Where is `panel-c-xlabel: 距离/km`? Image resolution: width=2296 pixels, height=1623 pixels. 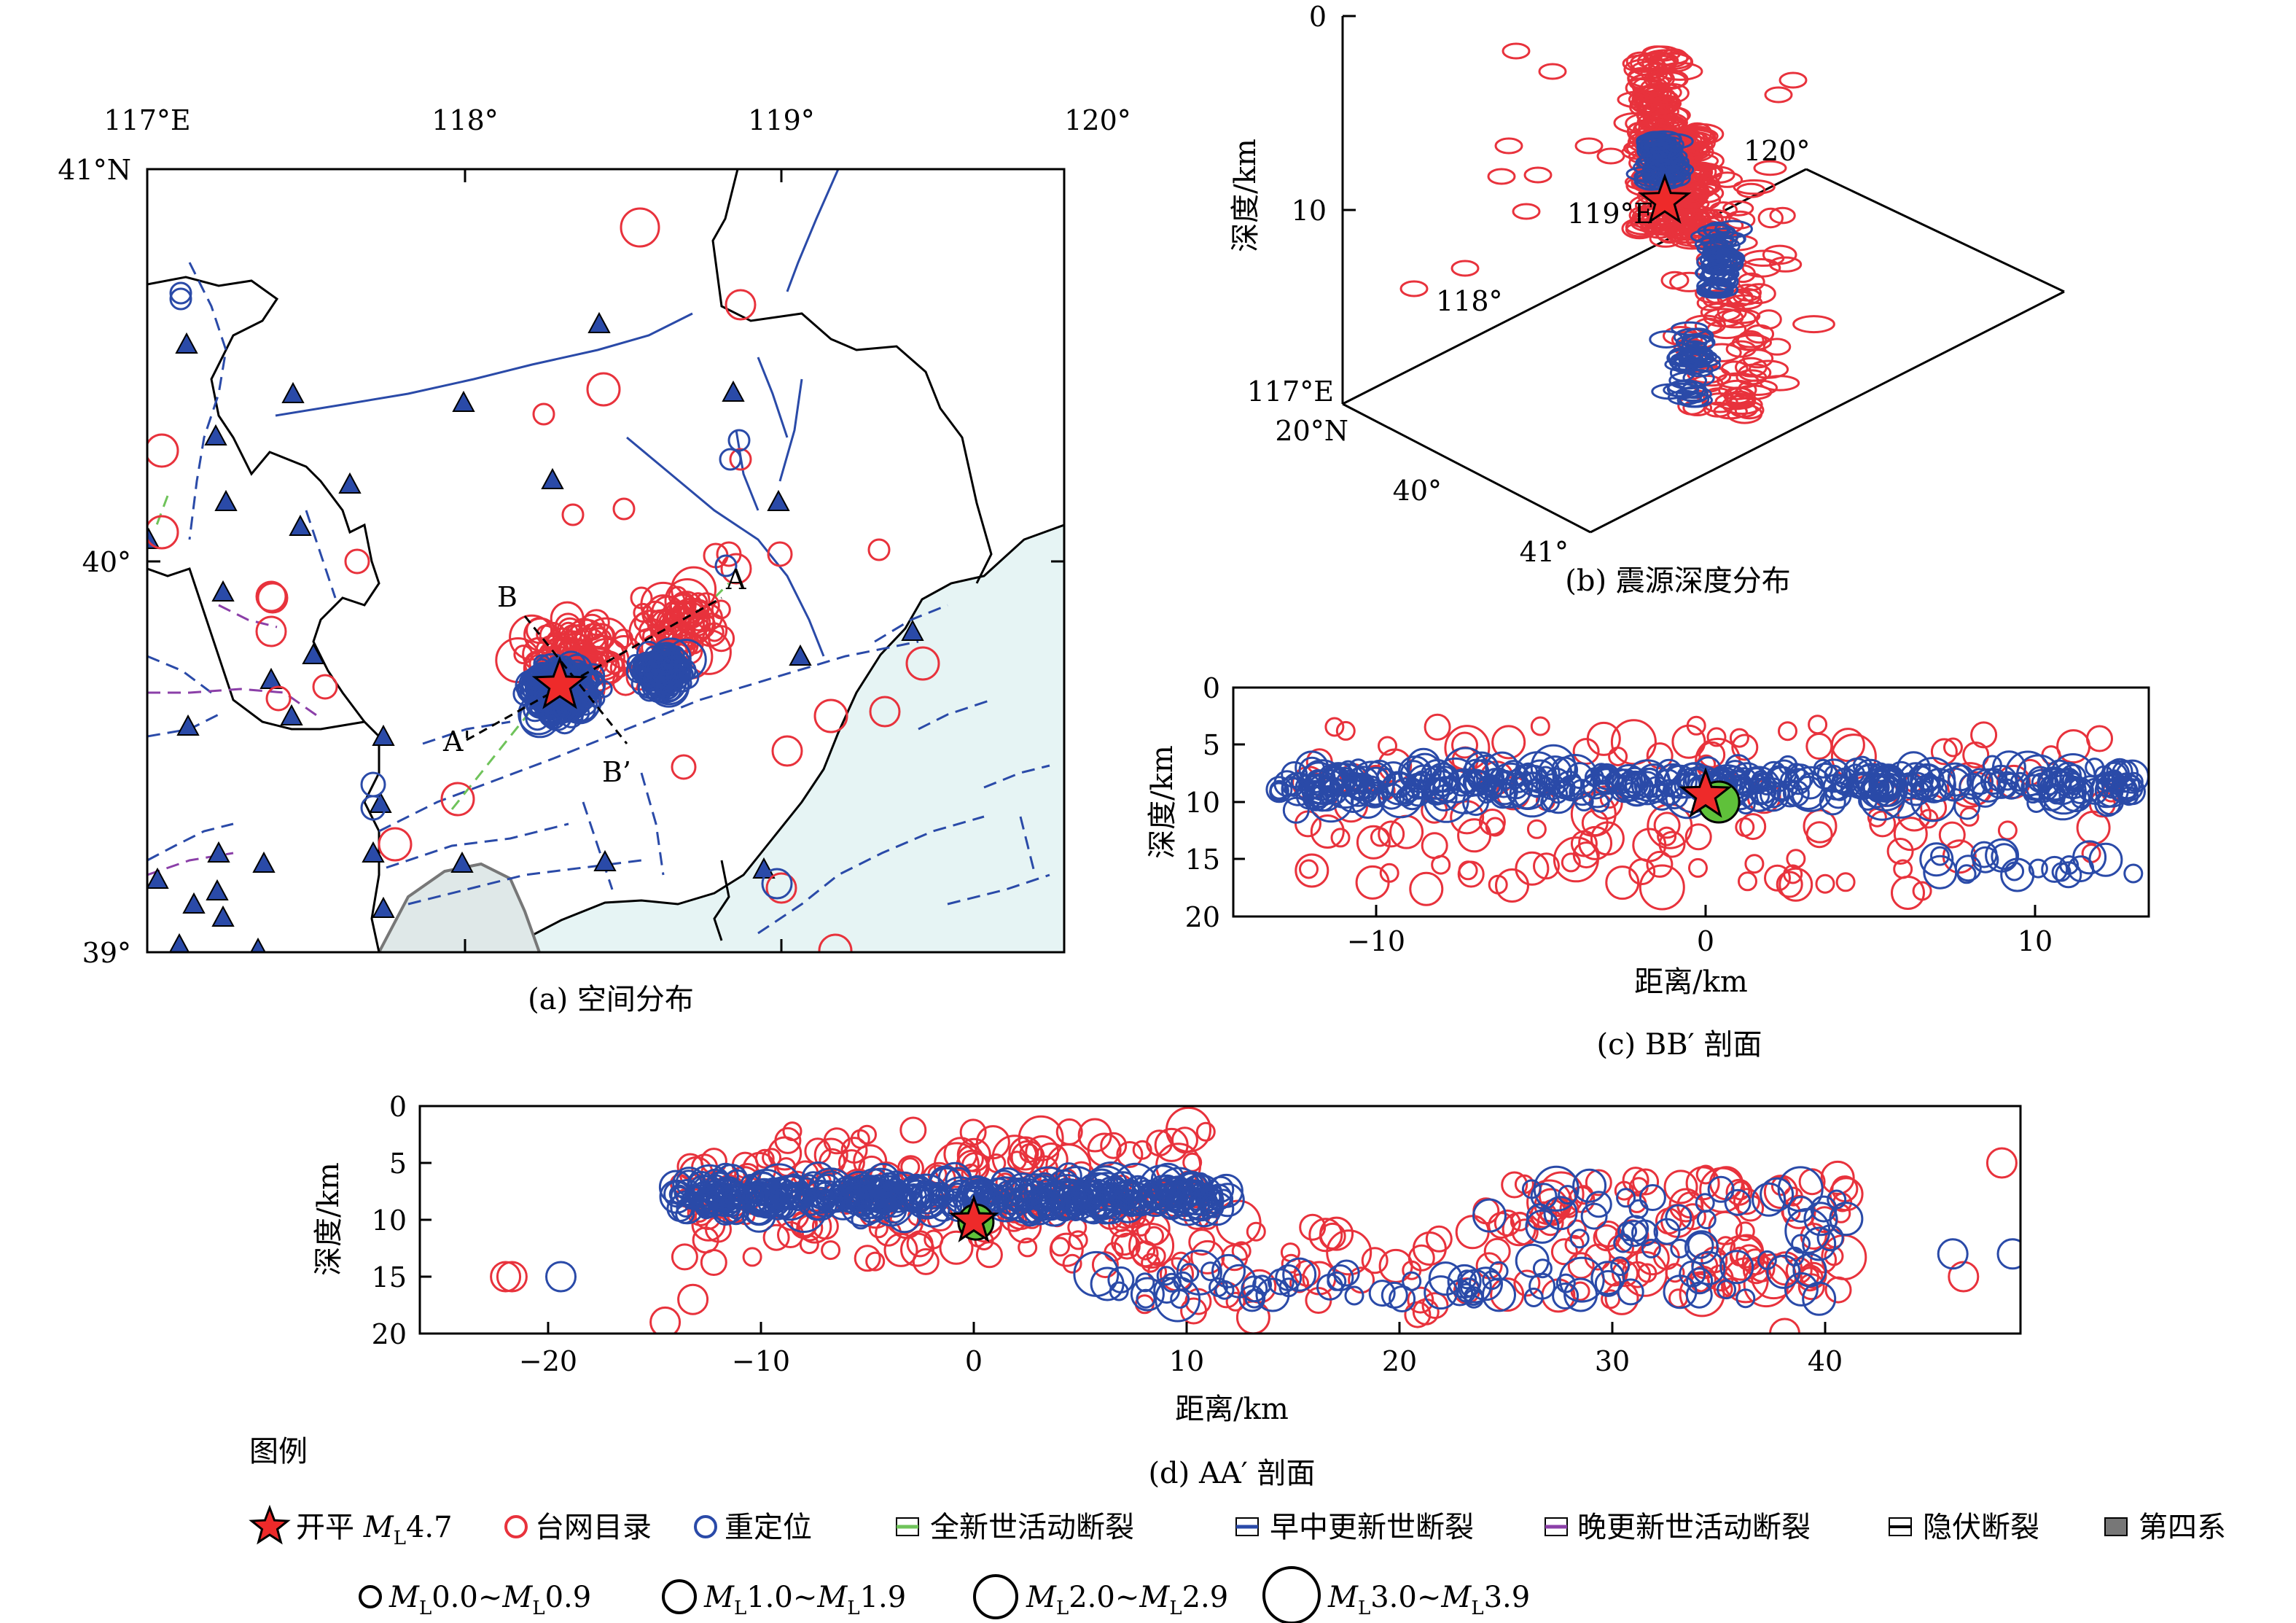
panel-c-xlabel: 距离/km is located at coordinates (1691, 982).